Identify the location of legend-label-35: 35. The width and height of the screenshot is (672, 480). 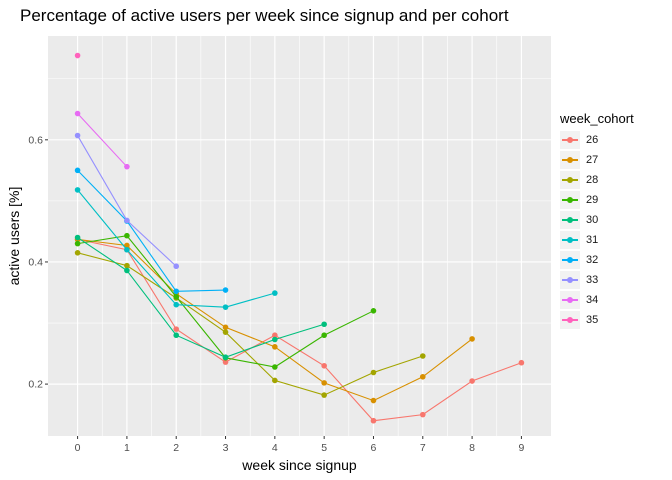
(592, 320).